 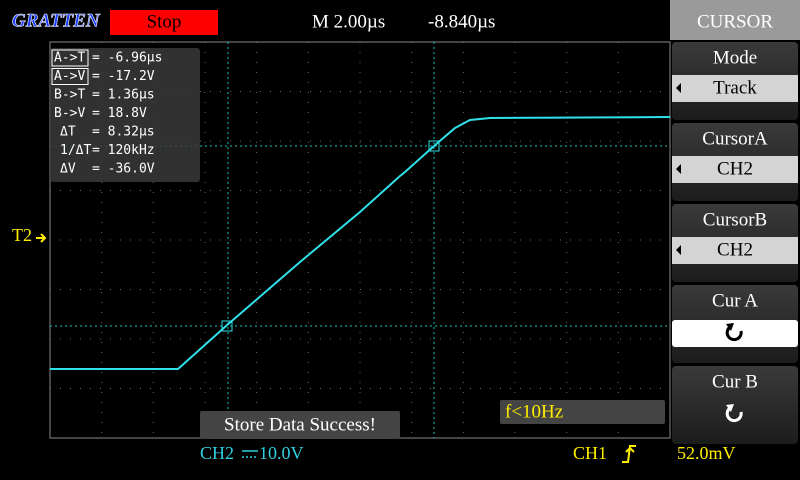 I want to click on measurement-label: A->T, so click(x=69, y=58).